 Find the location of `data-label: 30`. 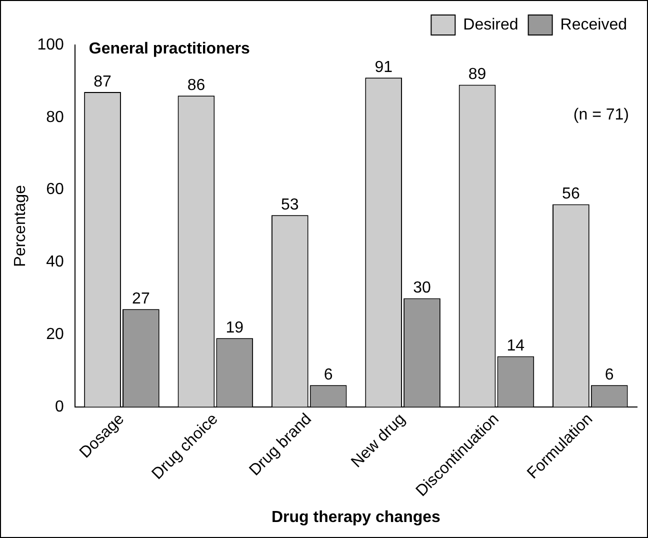

data-label: 30 is located at coordinates (422, 288).